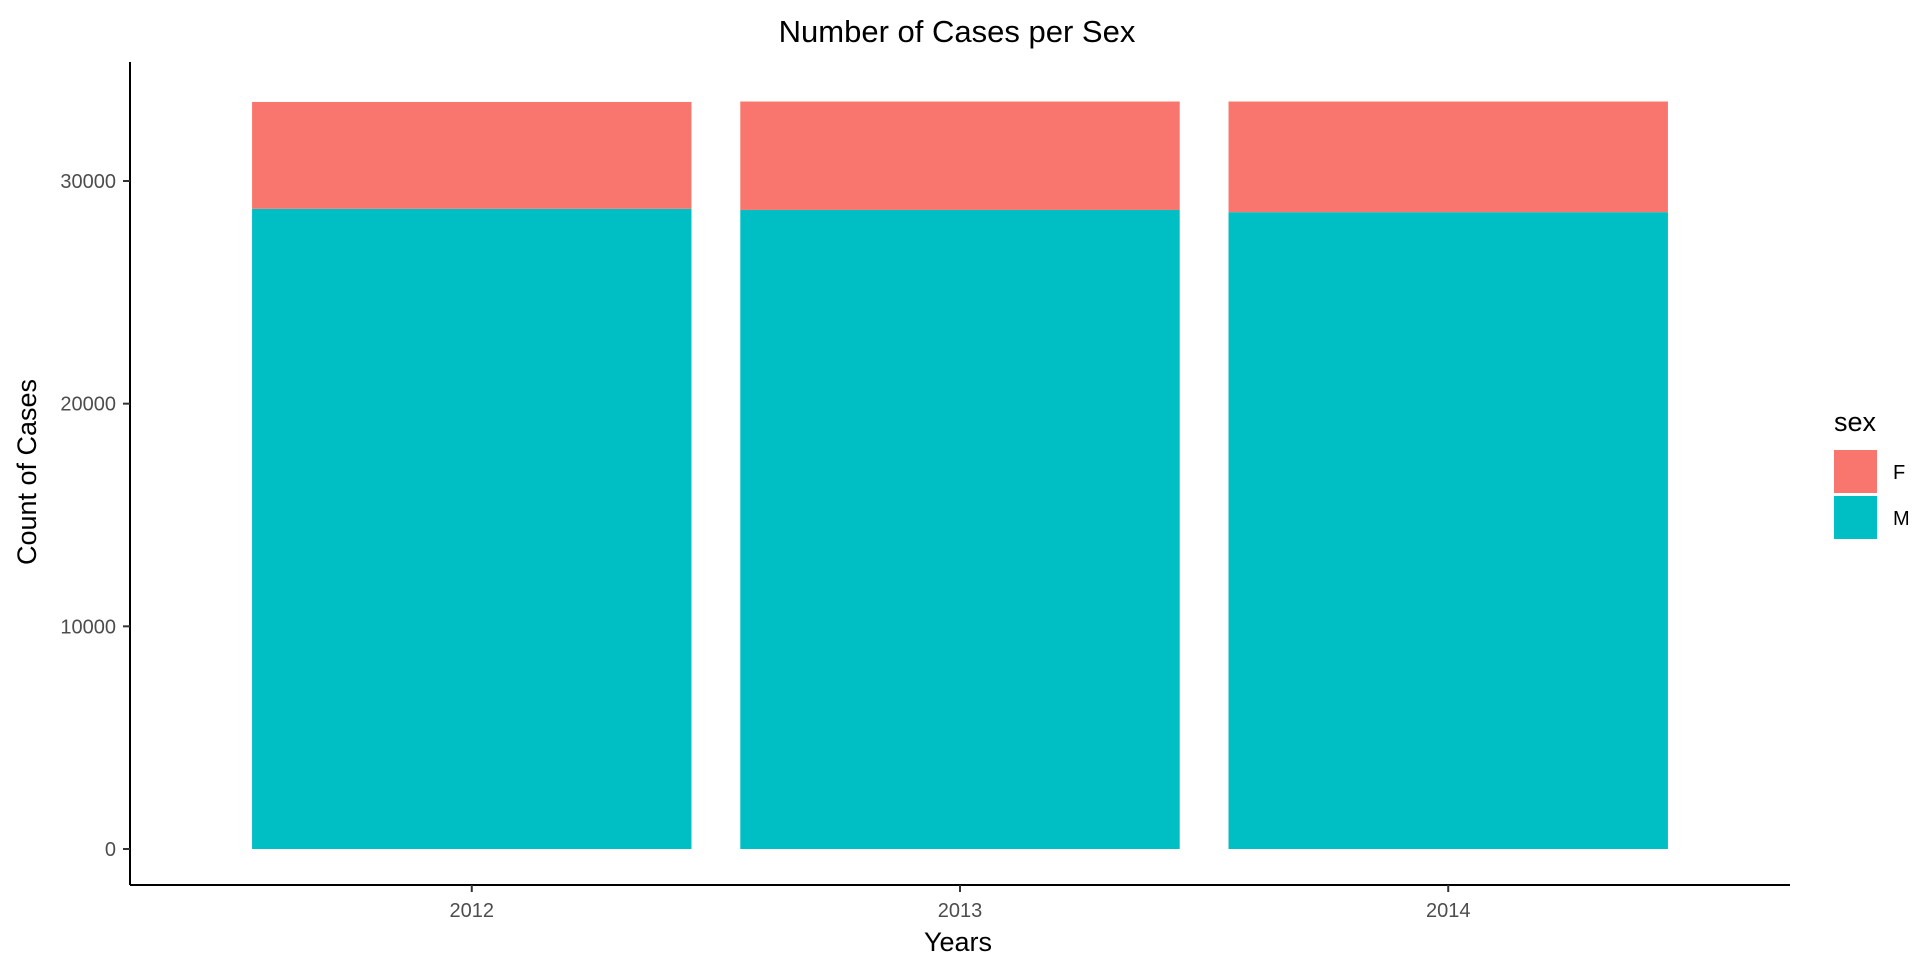 Image resolution: width=1920 pixels, height=960 pixels. Describe the element at coordinates (88, 182) in the screenshot. I see `y-tick-label-30000: 30000` at that location.